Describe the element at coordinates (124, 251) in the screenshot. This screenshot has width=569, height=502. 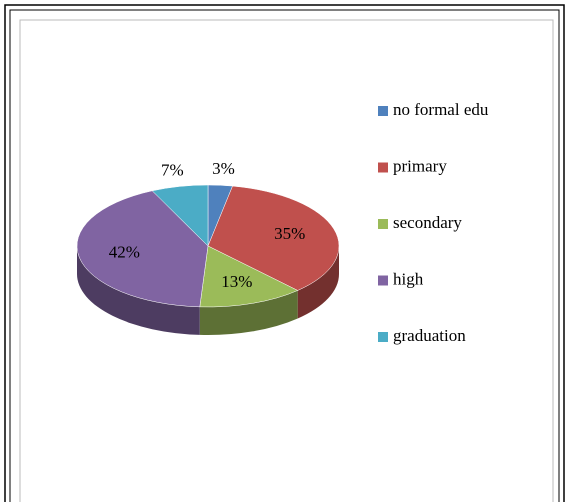
I see `data-label: 42%` at that location.